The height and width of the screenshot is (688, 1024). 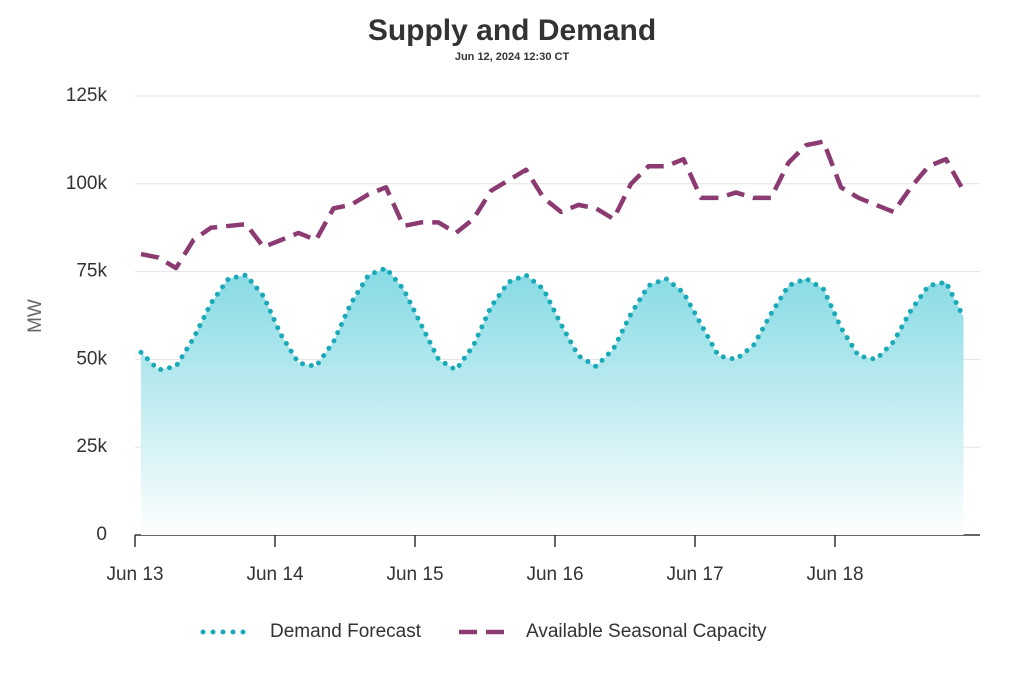 I want to click on y-tick-label: 0, so click(x=101, y=534).